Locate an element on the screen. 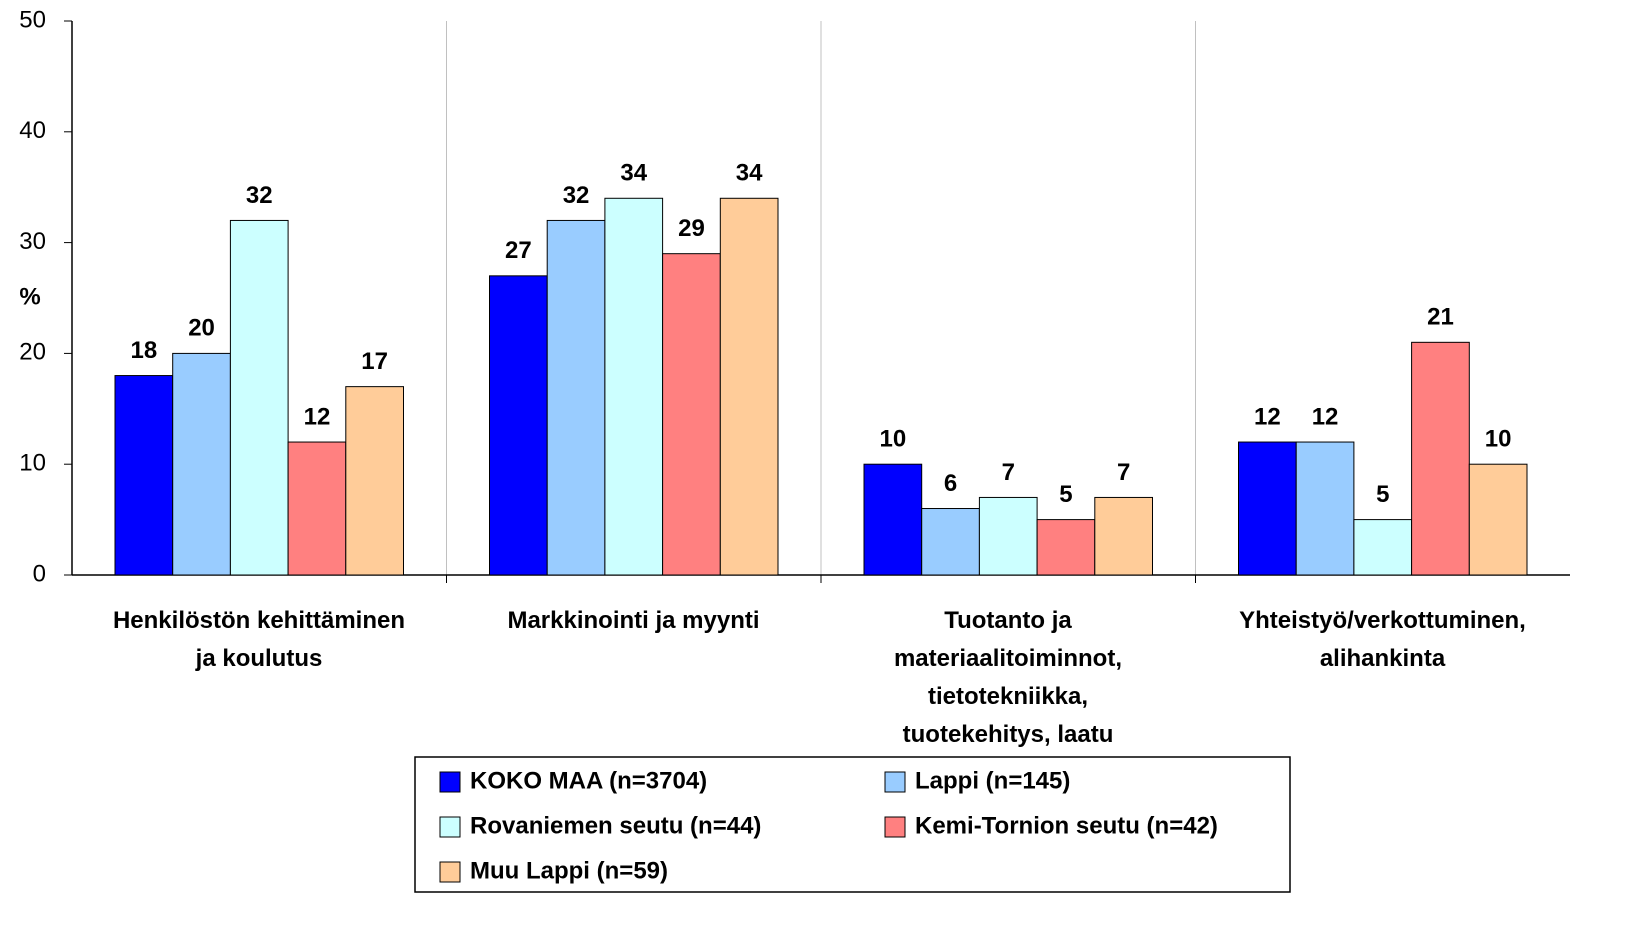 The image size is (1633, 928). x-tick-label: Henkilöstön kehittäminen ja koulutus is located at coordinates (259, 639).